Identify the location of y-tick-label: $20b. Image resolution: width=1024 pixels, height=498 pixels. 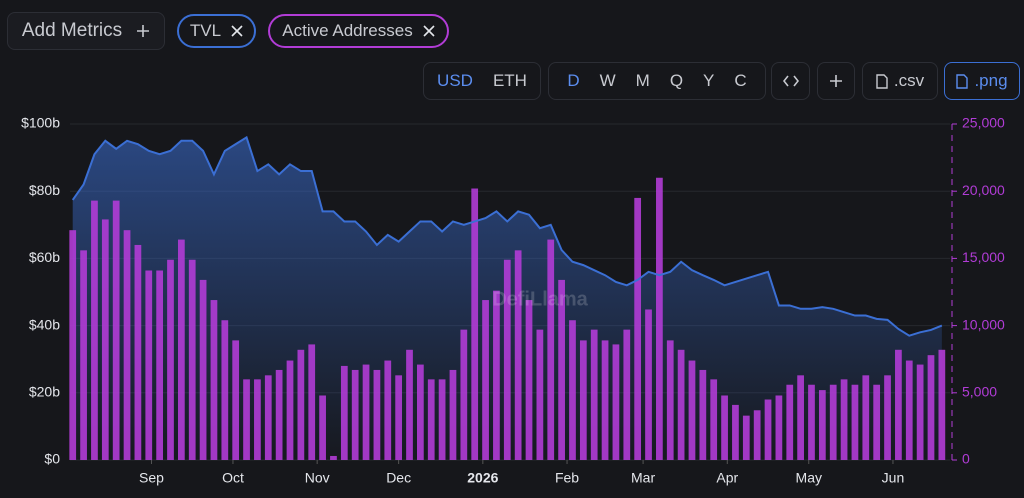
(44, 392).